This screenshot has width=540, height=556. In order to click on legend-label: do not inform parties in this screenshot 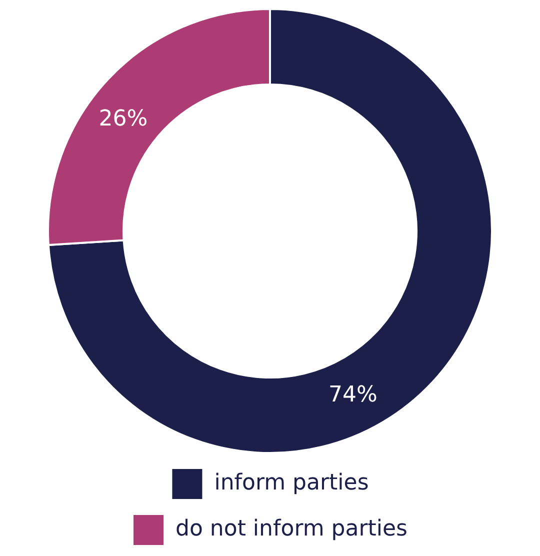, I will do `click(291, 529)`.